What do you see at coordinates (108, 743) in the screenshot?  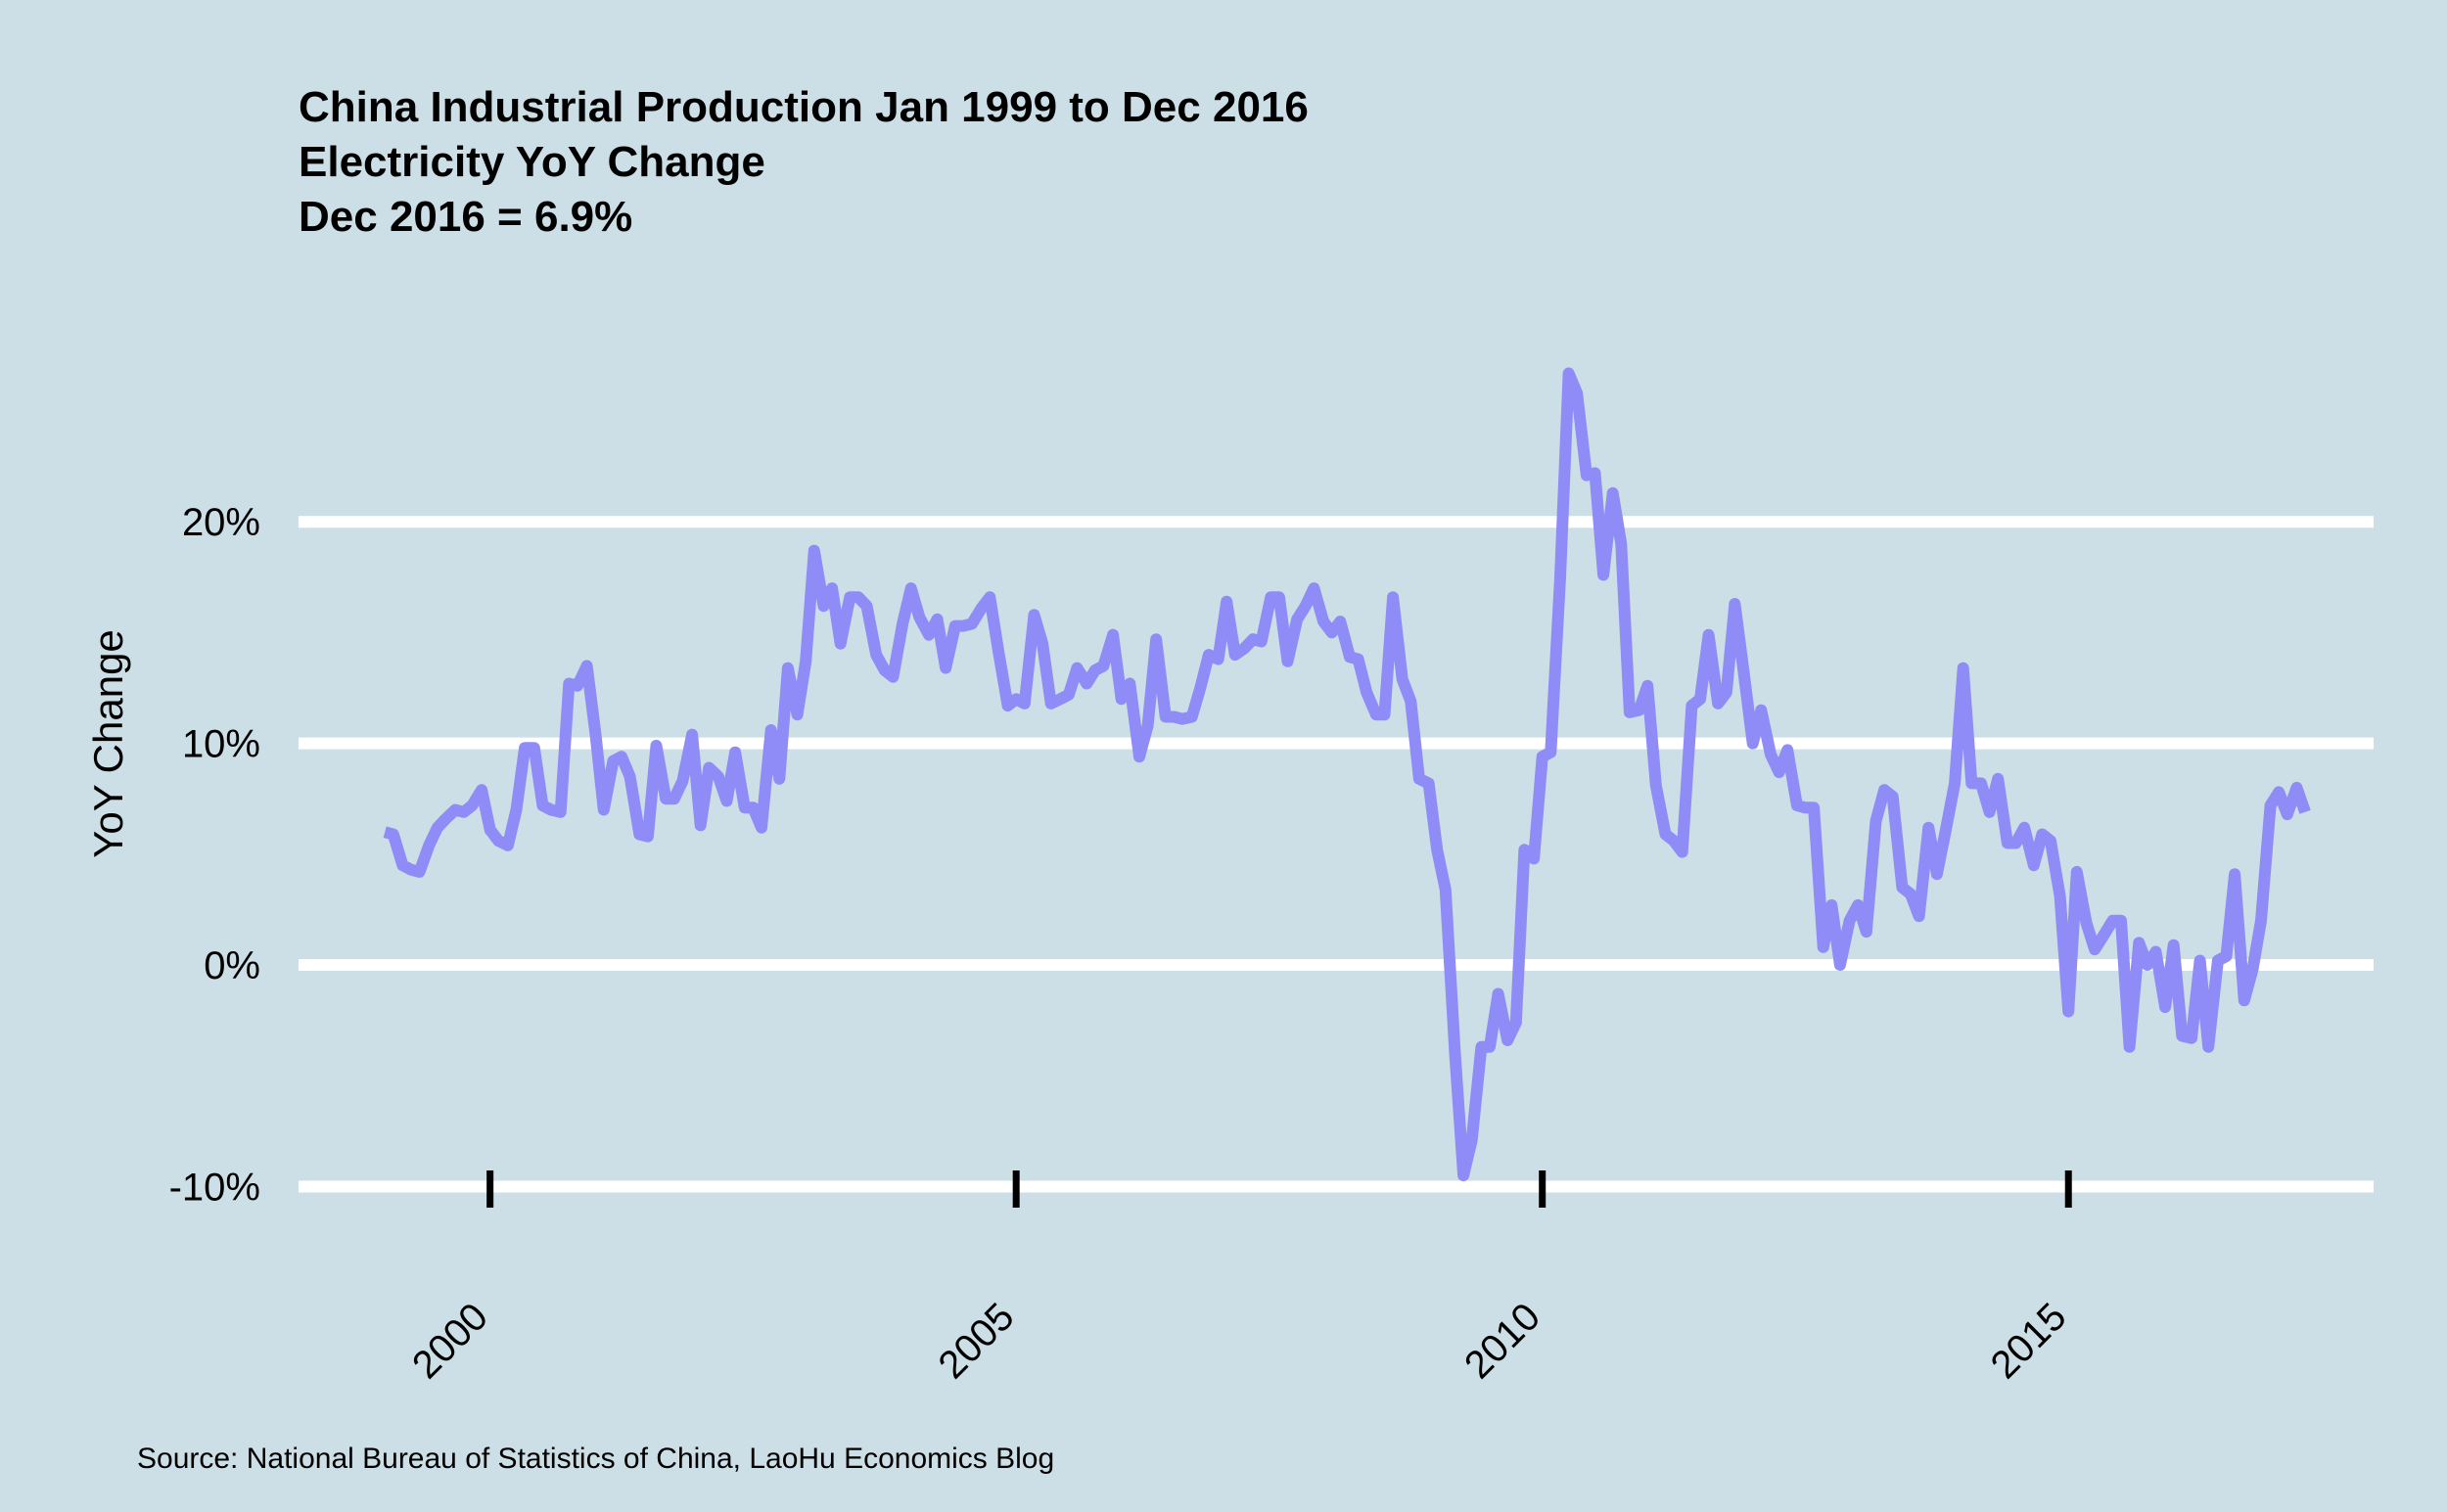 I see `y-axis-label: YoY Change` at bounding box center [108, 743].